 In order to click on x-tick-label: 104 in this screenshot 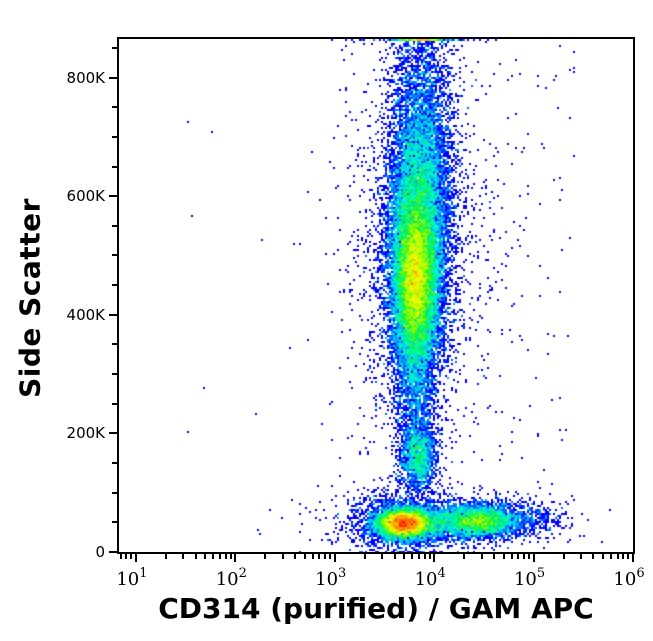, I will do `click(430, 578)`.